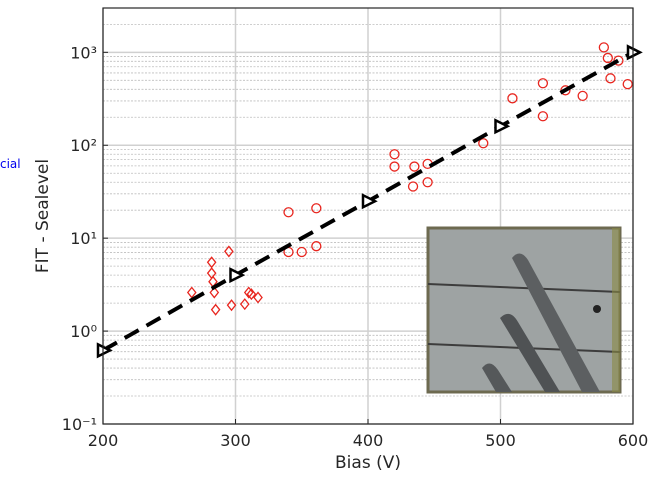 The width and height of the screenshot is (659, 480). Describe the element at coordinates (368, 440) in the screenshot. I see `x-tick-label: 400` at that location.